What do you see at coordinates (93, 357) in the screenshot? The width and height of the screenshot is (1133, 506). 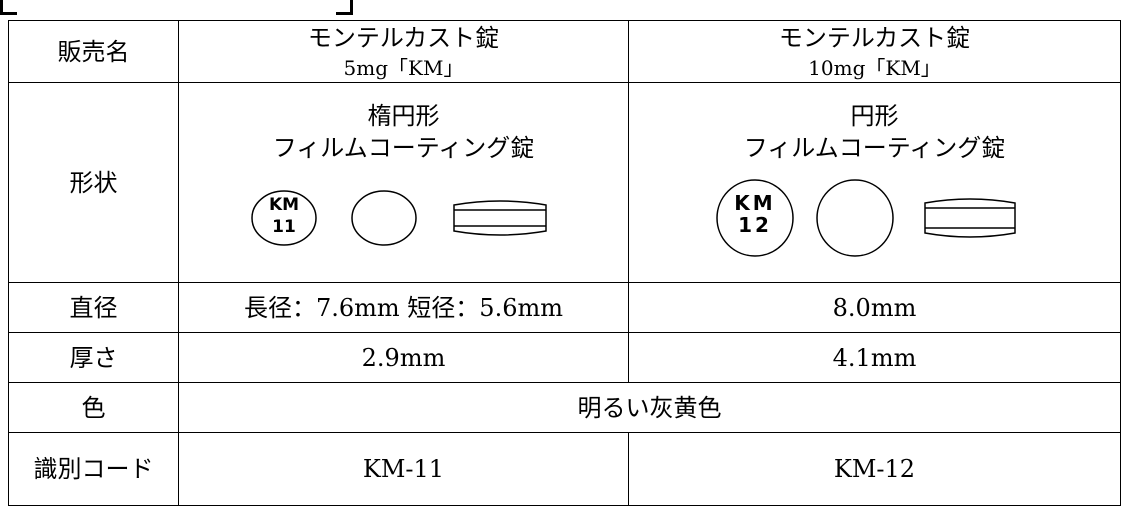 I see `row-label: 厚さ` at bounding box center [93, 357].